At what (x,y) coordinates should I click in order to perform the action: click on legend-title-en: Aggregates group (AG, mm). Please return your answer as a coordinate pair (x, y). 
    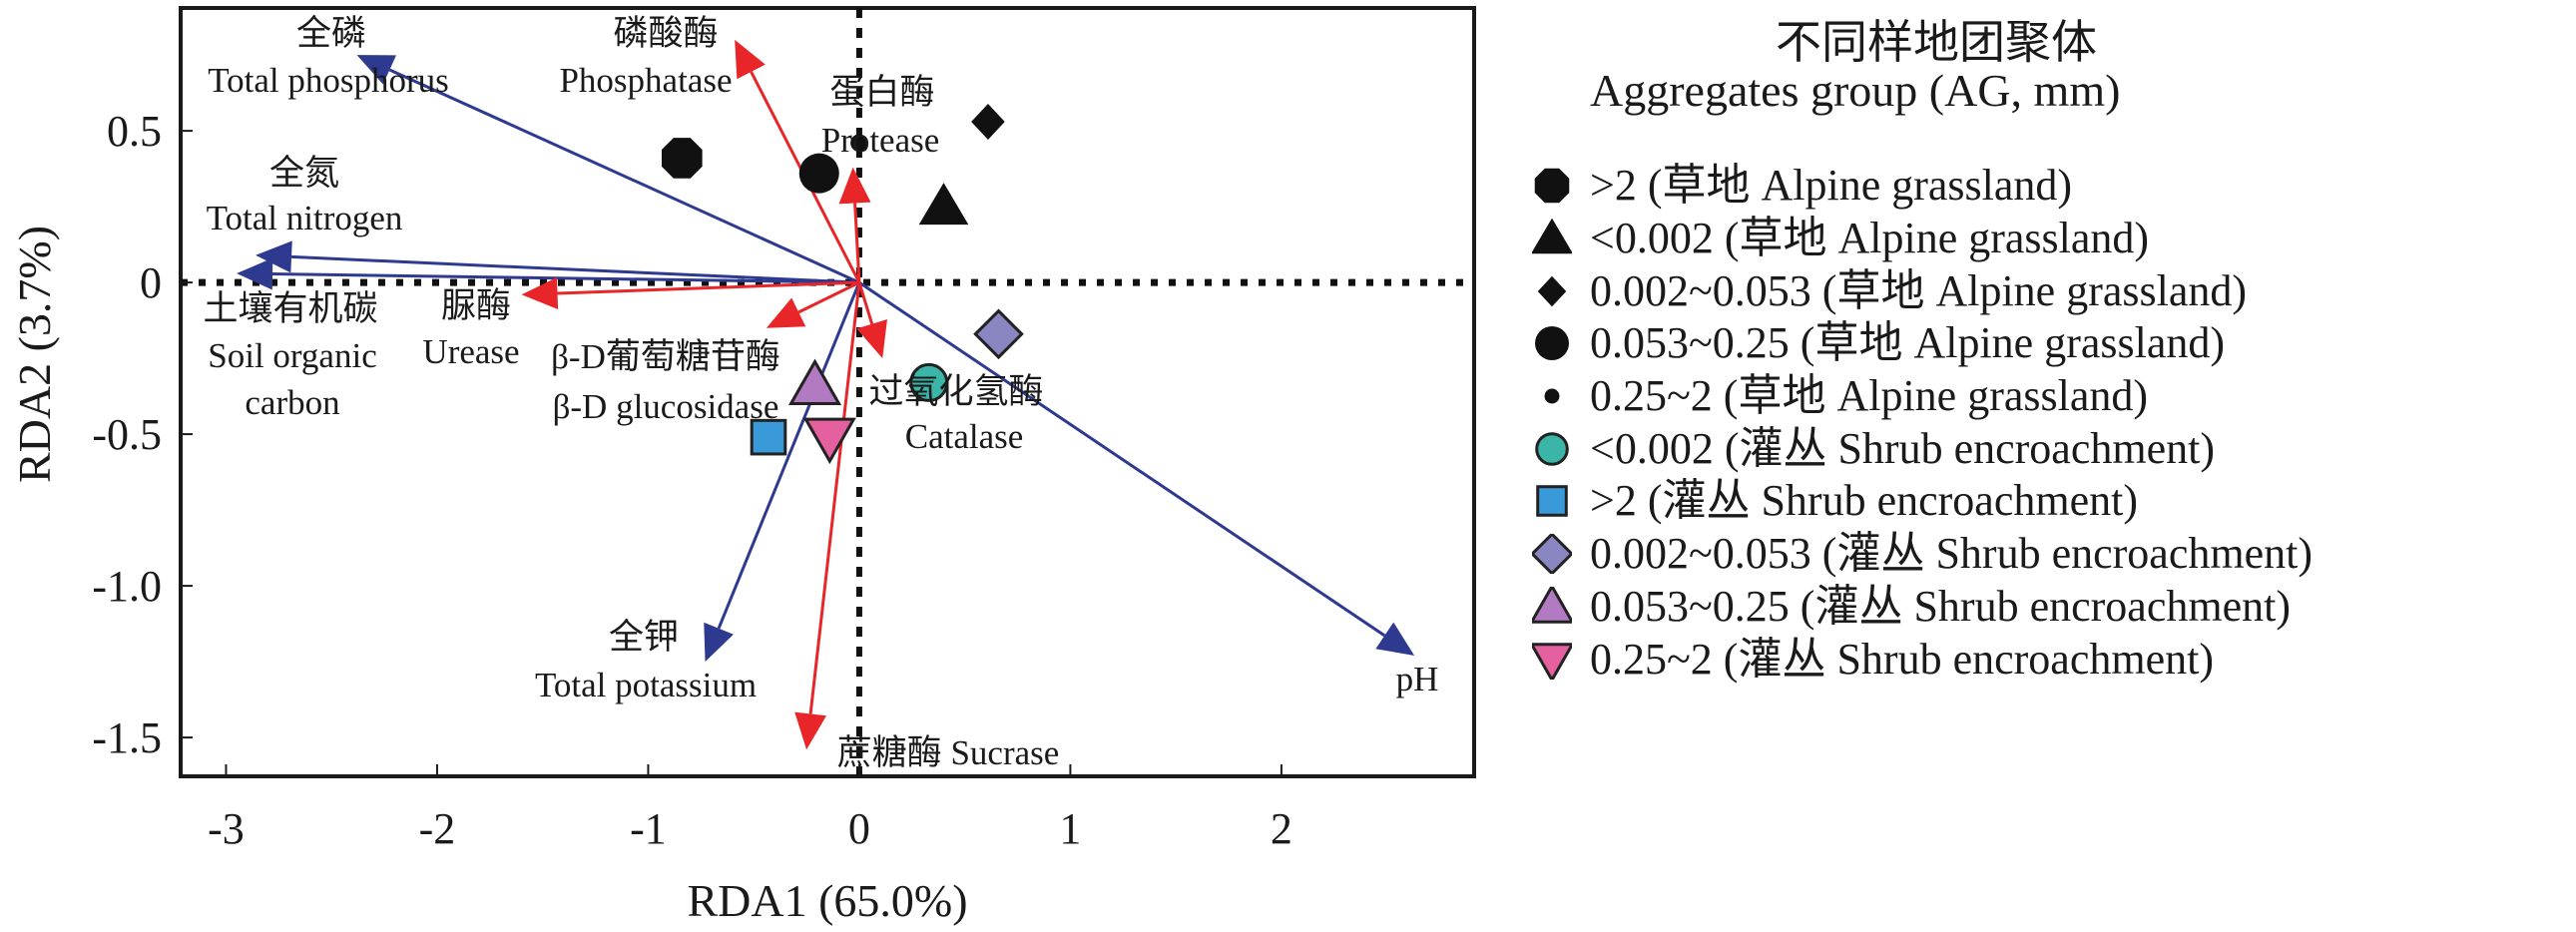
    Looking at the image, I should click on (1856, 90).